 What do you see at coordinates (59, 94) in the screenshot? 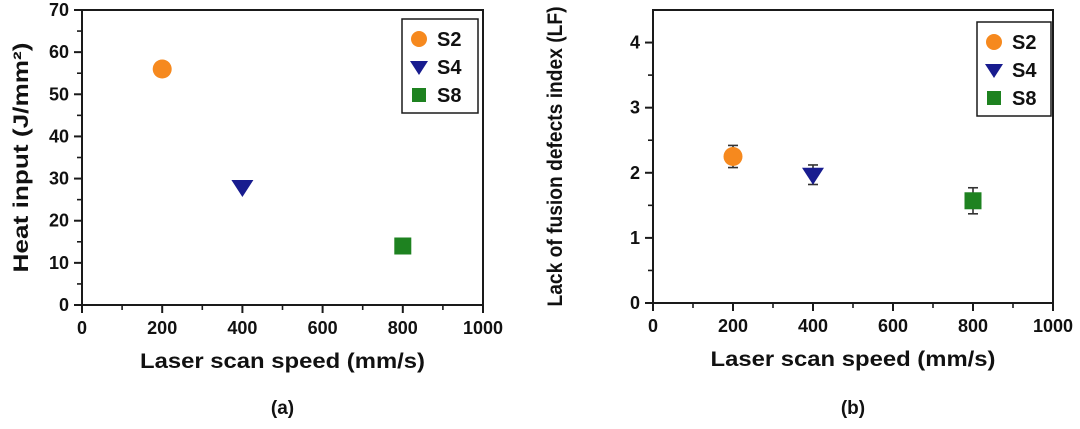
I see `y-axis-tick-label: 50` at bounding box center [59, 94].